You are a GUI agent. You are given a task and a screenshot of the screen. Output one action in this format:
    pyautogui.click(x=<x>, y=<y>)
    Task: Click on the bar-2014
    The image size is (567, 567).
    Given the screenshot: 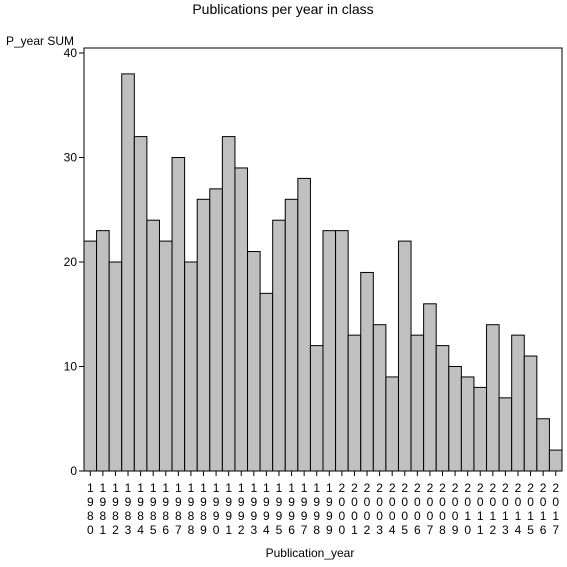 What is the action you would take?
    pyautogui.click(x=518, y=403)
    